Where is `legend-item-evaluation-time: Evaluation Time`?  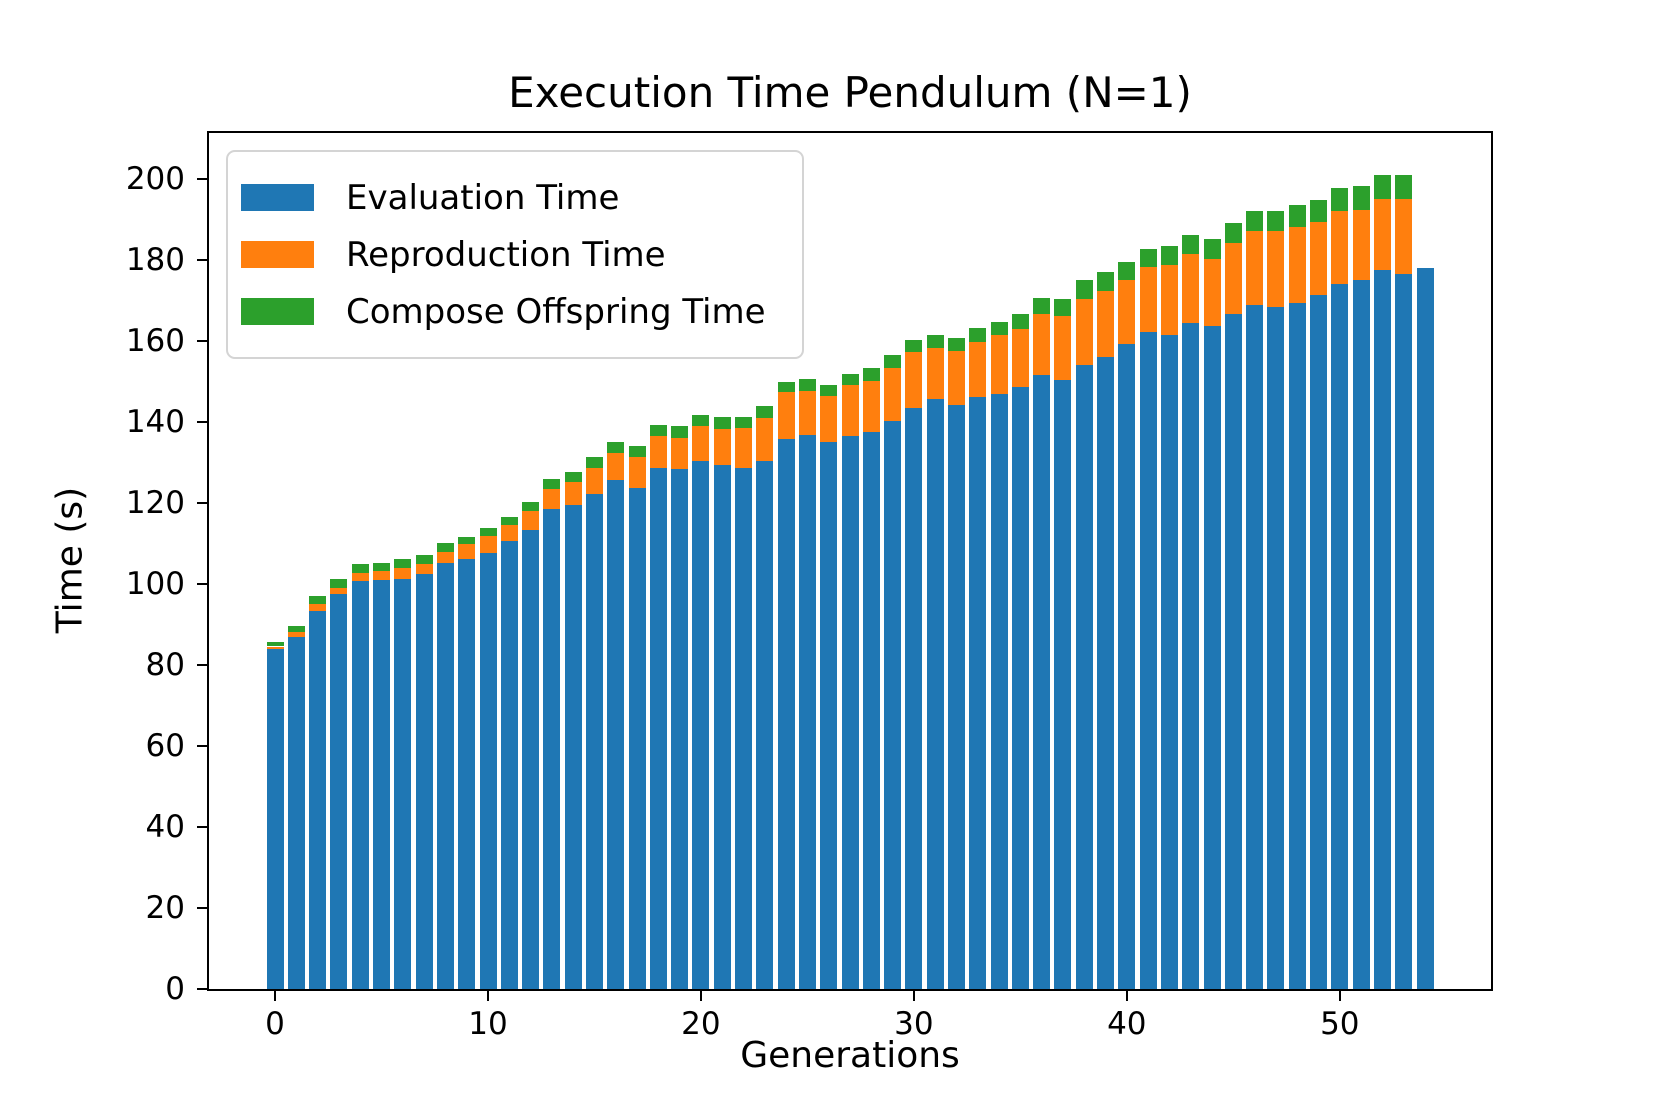
legend-item-evaluation-time: Evaluation Time is located at coordinates (521, 197).